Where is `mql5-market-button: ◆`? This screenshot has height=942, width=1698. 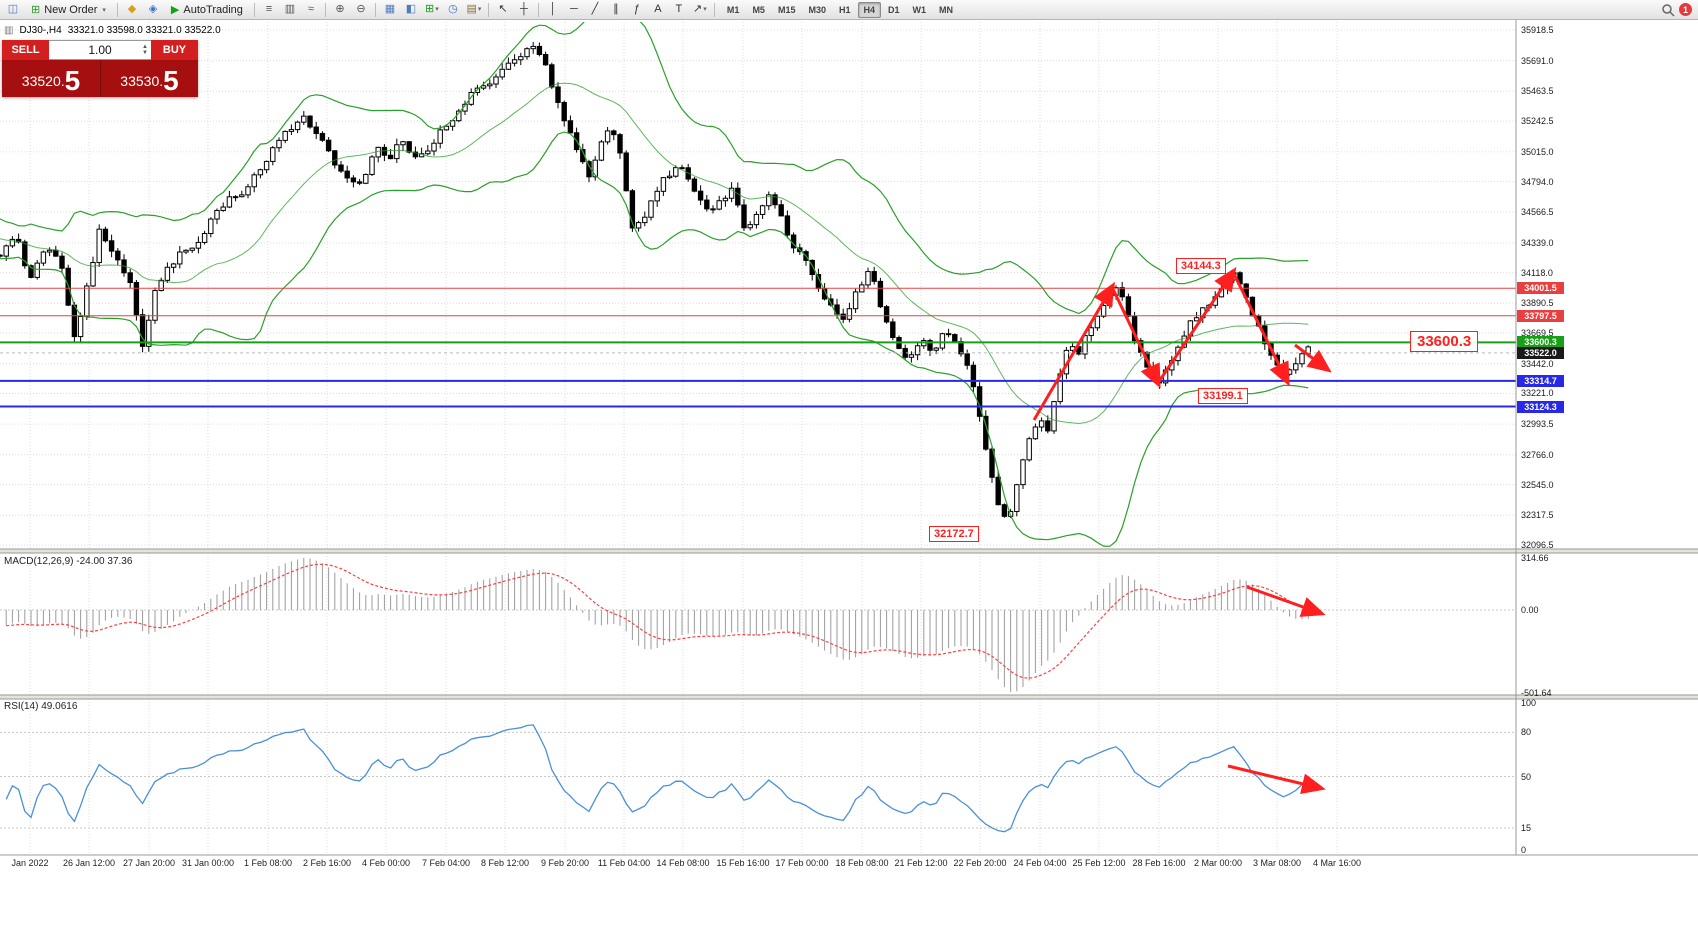 mql5-market-button: ◆ is located at coordinates (132, 9).